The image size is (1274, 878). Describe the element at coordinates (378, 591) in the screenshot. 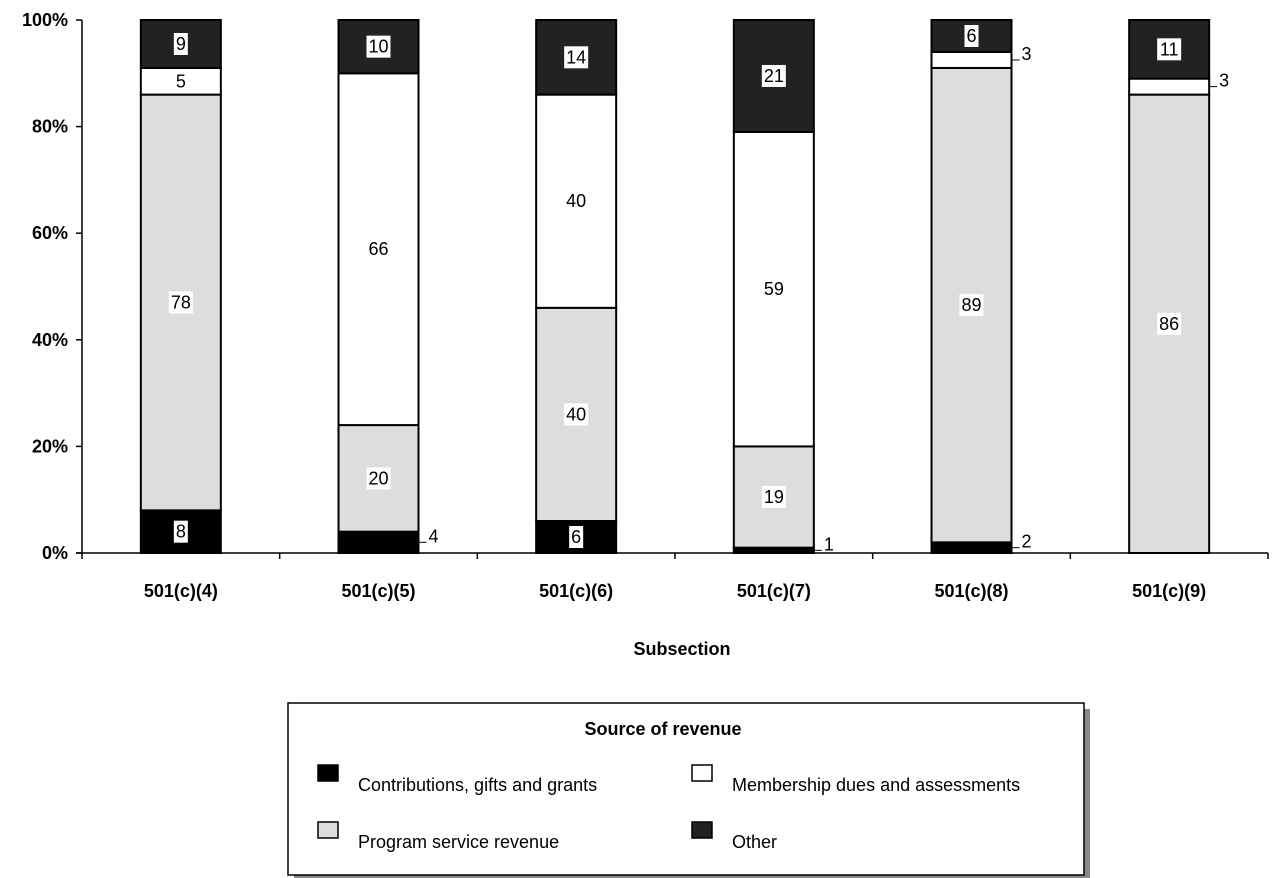

I see `x-tick-label: 501(c)(5)` at that location.